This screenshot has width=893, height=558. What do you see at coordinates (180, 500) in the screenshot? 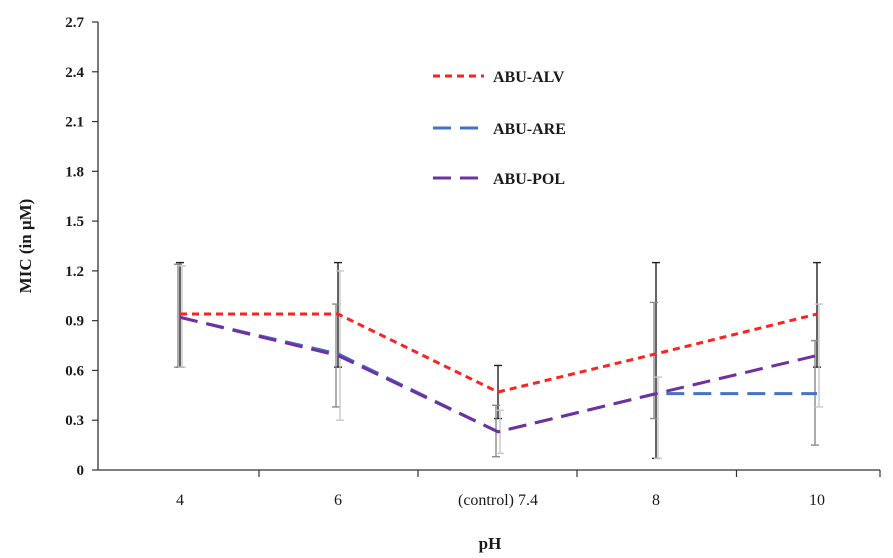
I see `x-tick-label: 4` at bounding box center [180, 500].